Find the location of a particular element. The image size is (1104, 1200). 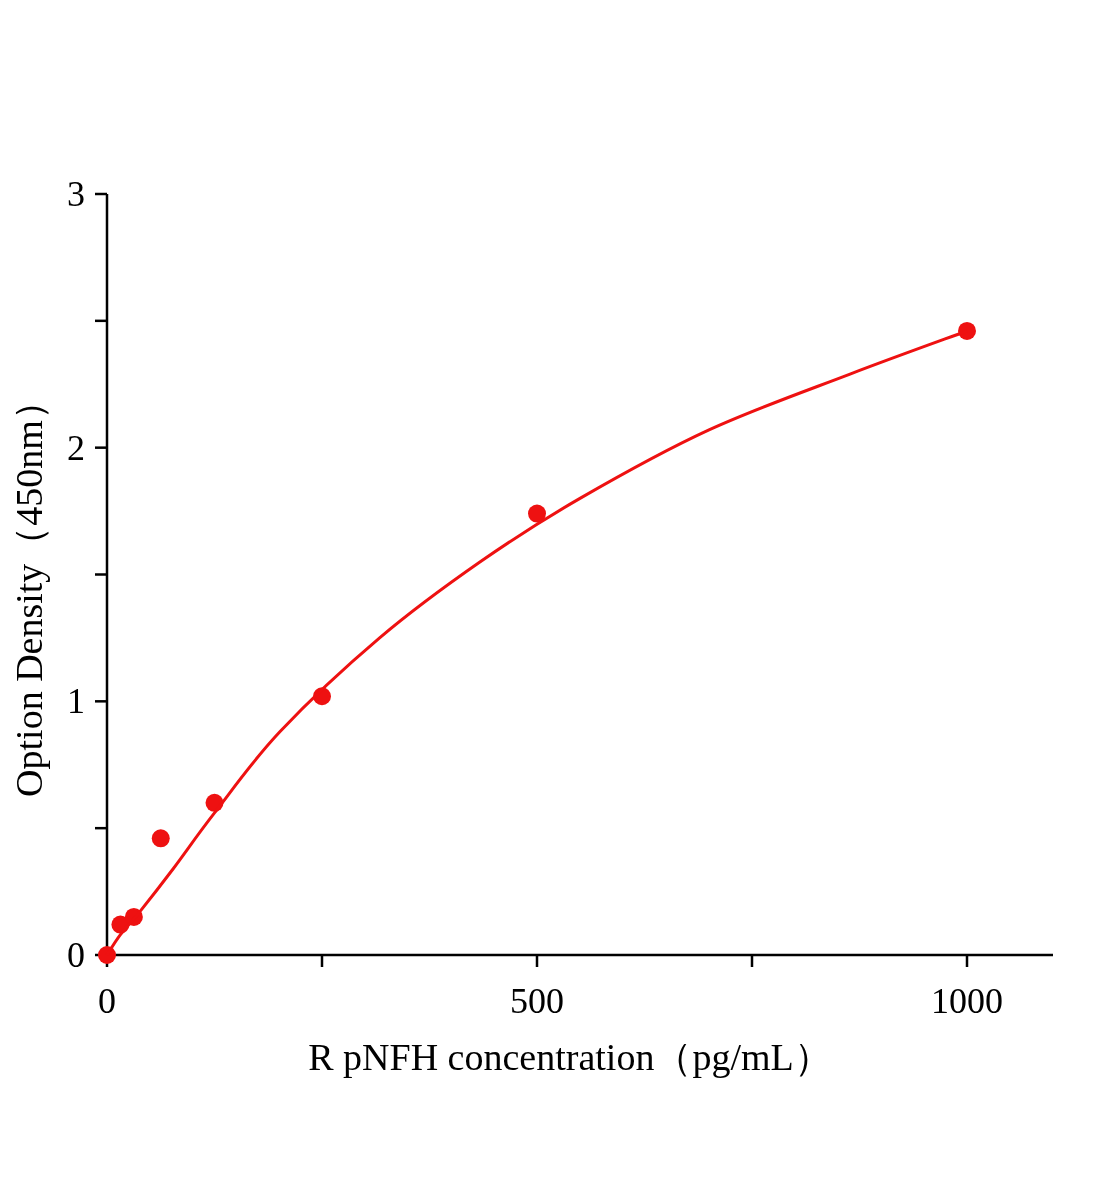

x-tick-label: 0 is located at coordinates (107, 1001).